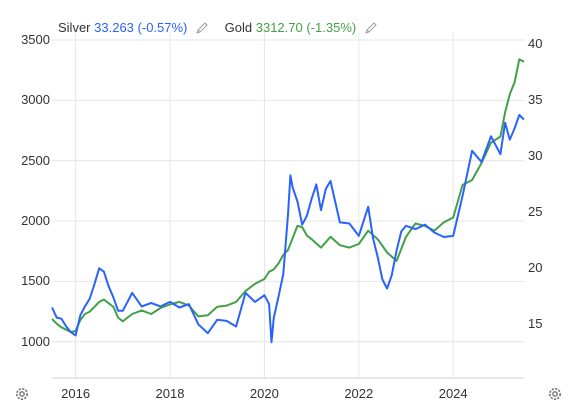  I want to click on y-left-tick-label: 1000, so click(35, 341).